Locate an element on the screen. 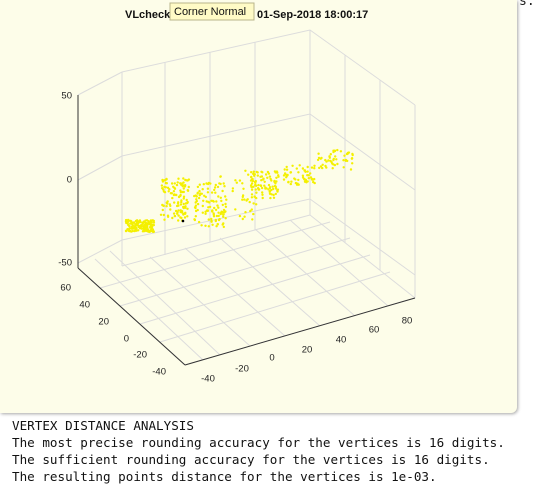 The width and height of the screenshot is (537, 493). console-line: VERTEX DISTANCE ANALYSIS is located at coordinates (103, 425).